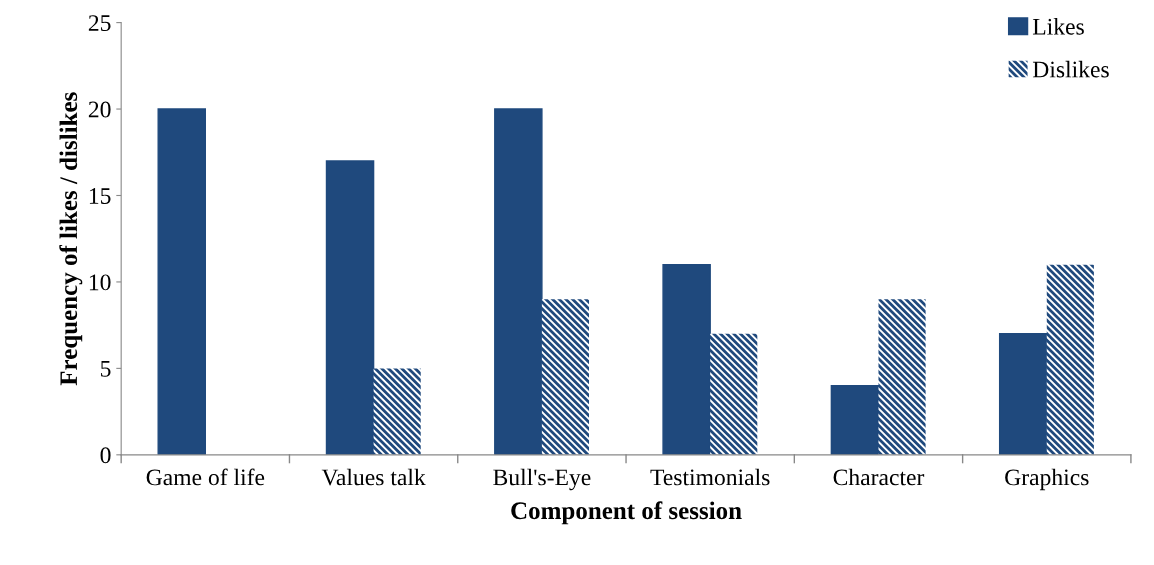 The width and height of the screenshot is (1154, 565). Describe the element at coordinates (106, 369) in the screenshot. I see `y-tick-label: 5` at that location.